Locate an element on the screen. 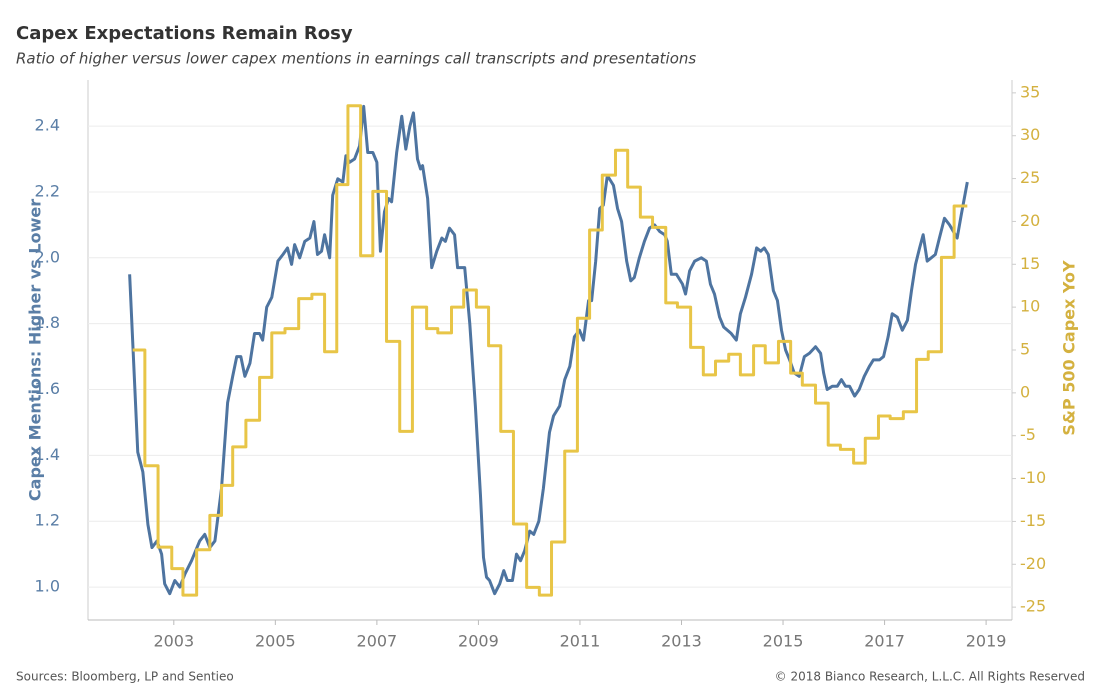 This screenshot has height=700, width=1100. x-tick-label: 2011 is located at coordinates (580, 641).